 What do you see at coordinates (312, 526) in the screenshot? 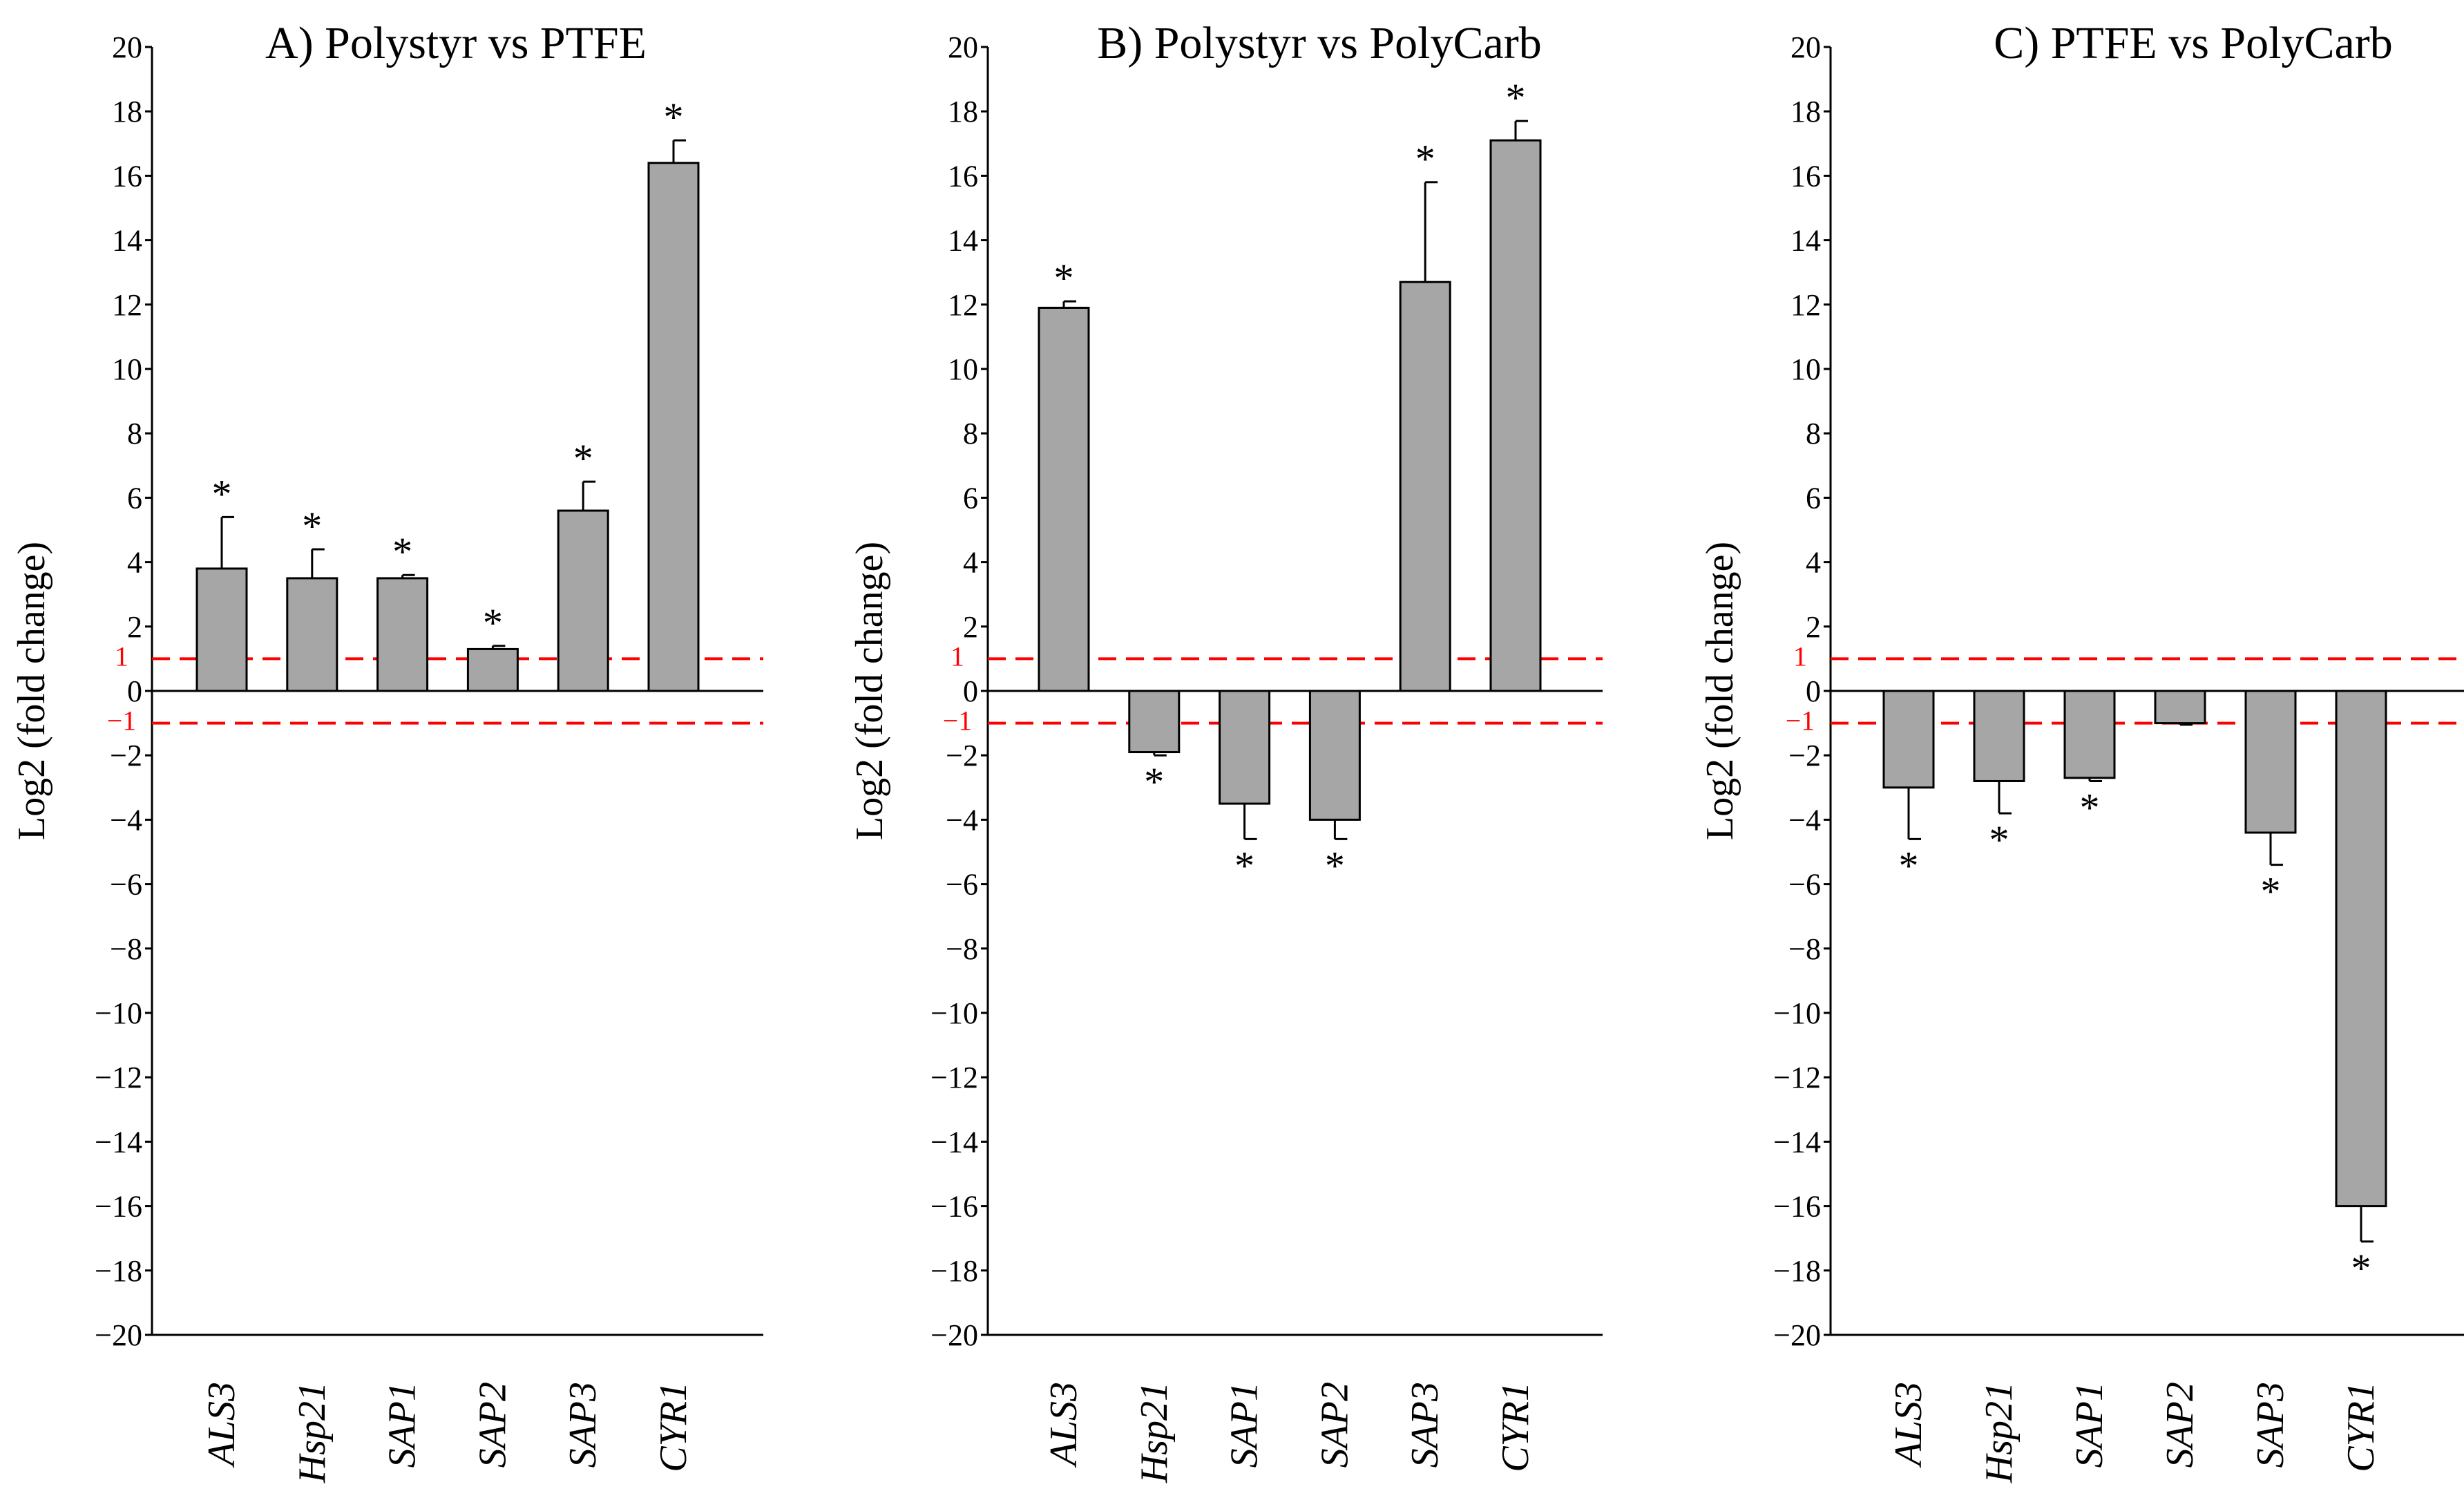
I see `panel-a-significance-hsp21: *` at bounding box center [312, 526].